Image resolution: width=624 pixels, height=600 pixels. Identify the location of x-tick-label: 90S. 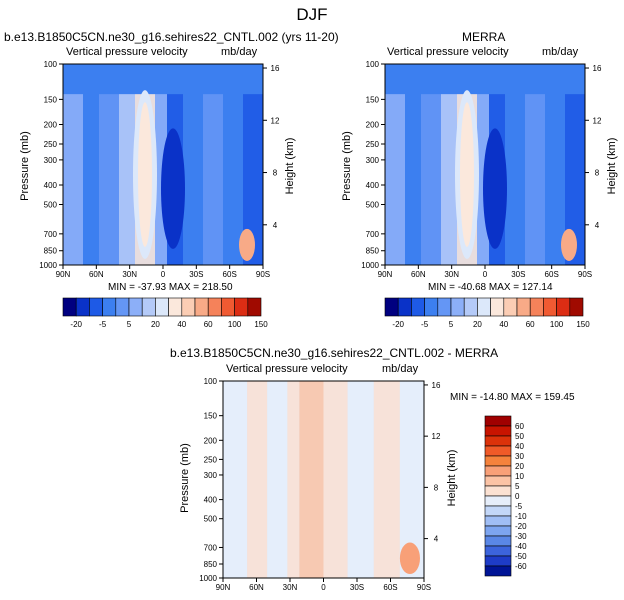
(263, 274).